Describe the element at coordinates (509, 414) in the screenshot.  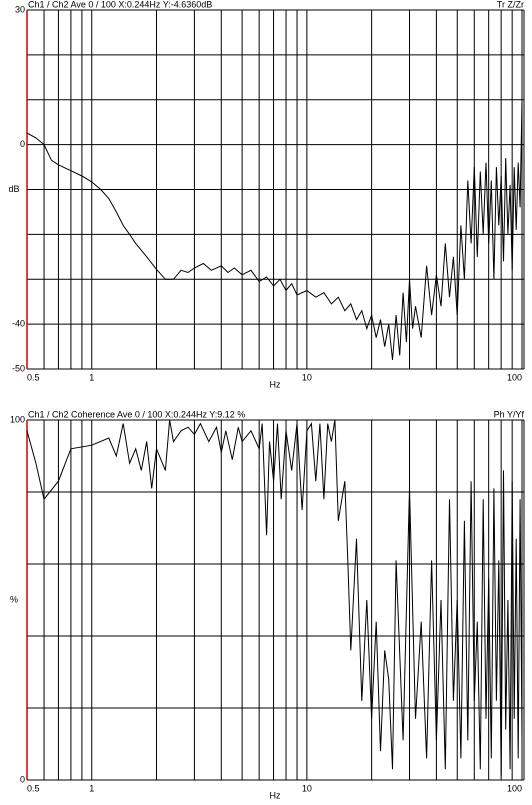
I see `corner-label: Ph Y/Yf` at that location.